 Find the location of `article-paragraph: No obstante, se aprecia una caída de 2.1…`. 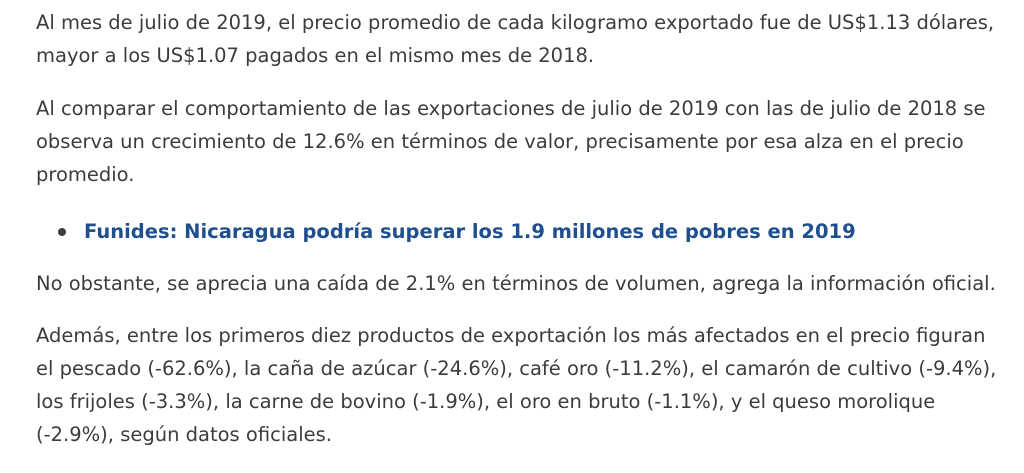

article-paragraph: No obstante, se aprecia una caída de 2.1… is located at coordinates (516, 283).